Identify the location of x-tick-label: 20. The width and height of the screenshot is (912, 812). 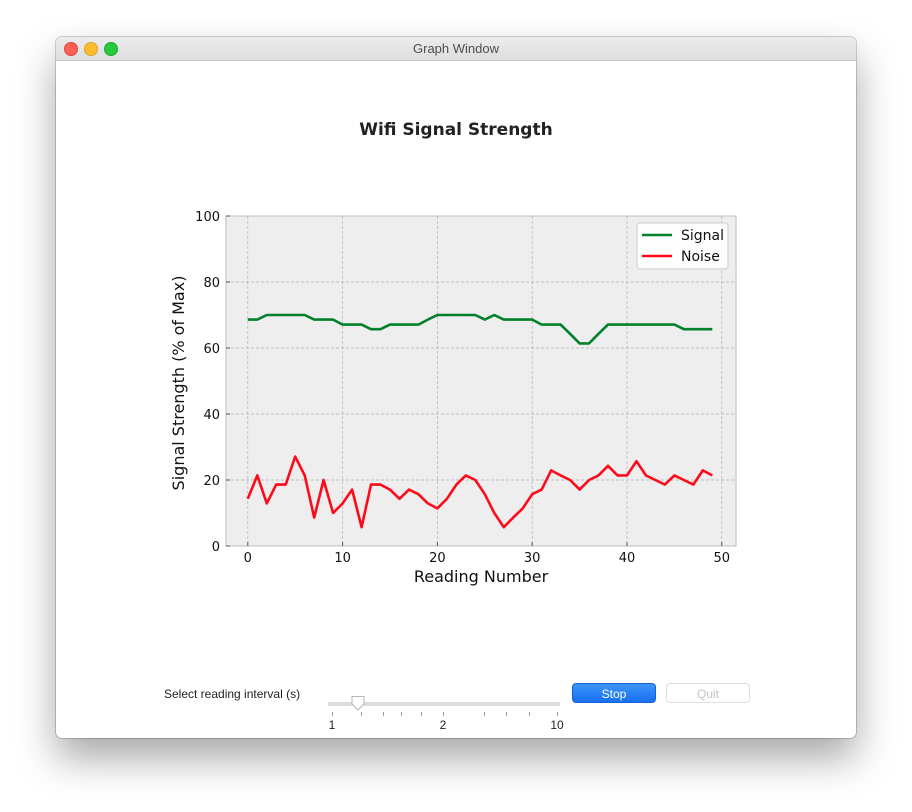
(437, 558).